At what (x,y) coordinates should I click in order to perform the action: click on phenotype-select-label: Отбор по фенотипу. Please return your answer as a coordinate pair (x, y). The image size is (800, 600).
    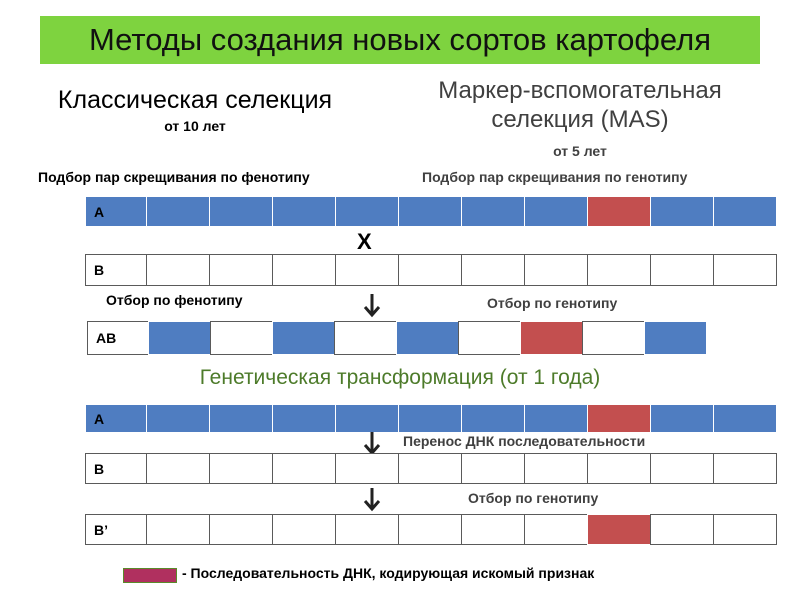
    Looking at the image, I should click on (174, 300).